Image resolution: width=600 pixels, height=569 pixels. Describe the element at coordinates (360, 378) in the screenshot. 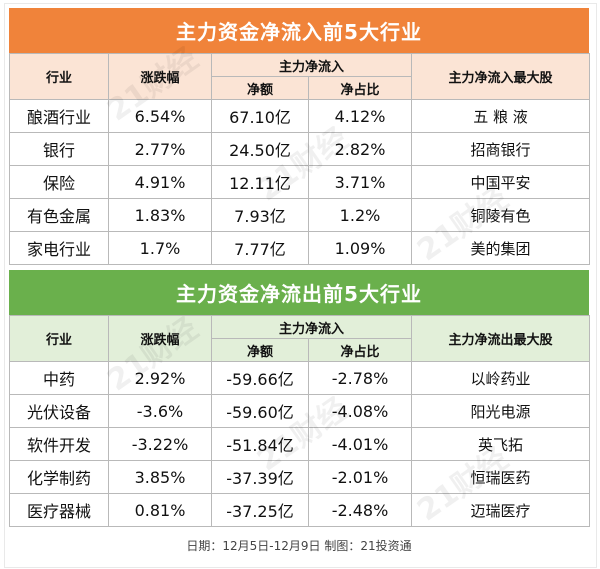

I see `net-ratio-cell: -2.78%` at that location.